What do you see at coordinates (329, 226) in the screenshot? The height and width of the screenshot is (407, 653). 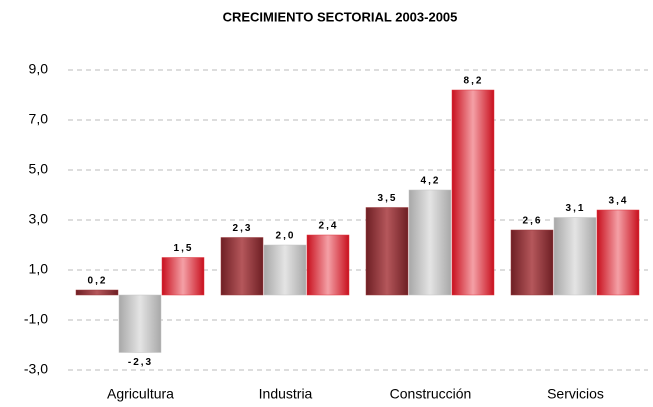 I see `value-label: 2,4` at bounding box center [329, 226].